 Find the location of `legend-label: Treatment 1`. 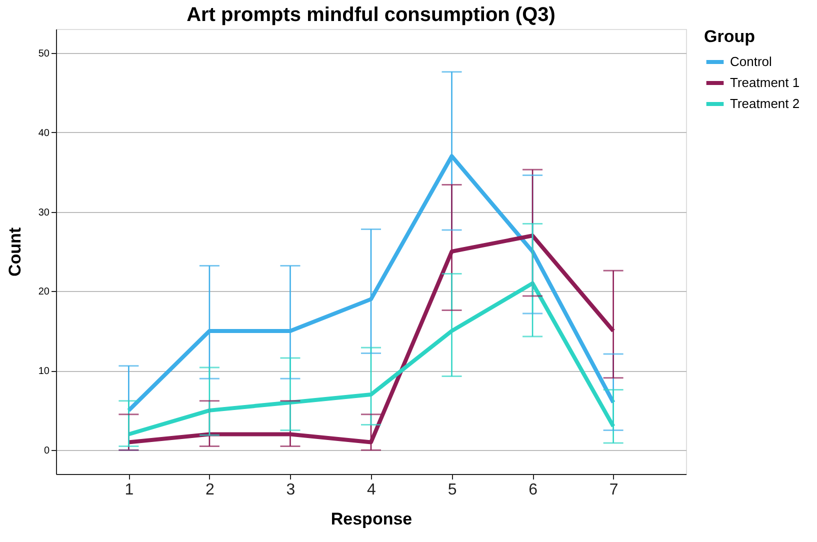

legend-label: Treatment 1 is located at coordinates (765, 82).